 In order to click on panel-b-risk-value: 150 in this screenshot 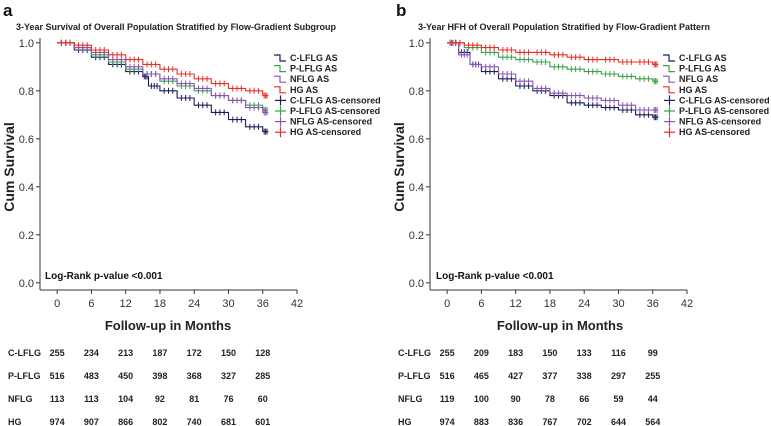, I will do `click(549, 353)`.